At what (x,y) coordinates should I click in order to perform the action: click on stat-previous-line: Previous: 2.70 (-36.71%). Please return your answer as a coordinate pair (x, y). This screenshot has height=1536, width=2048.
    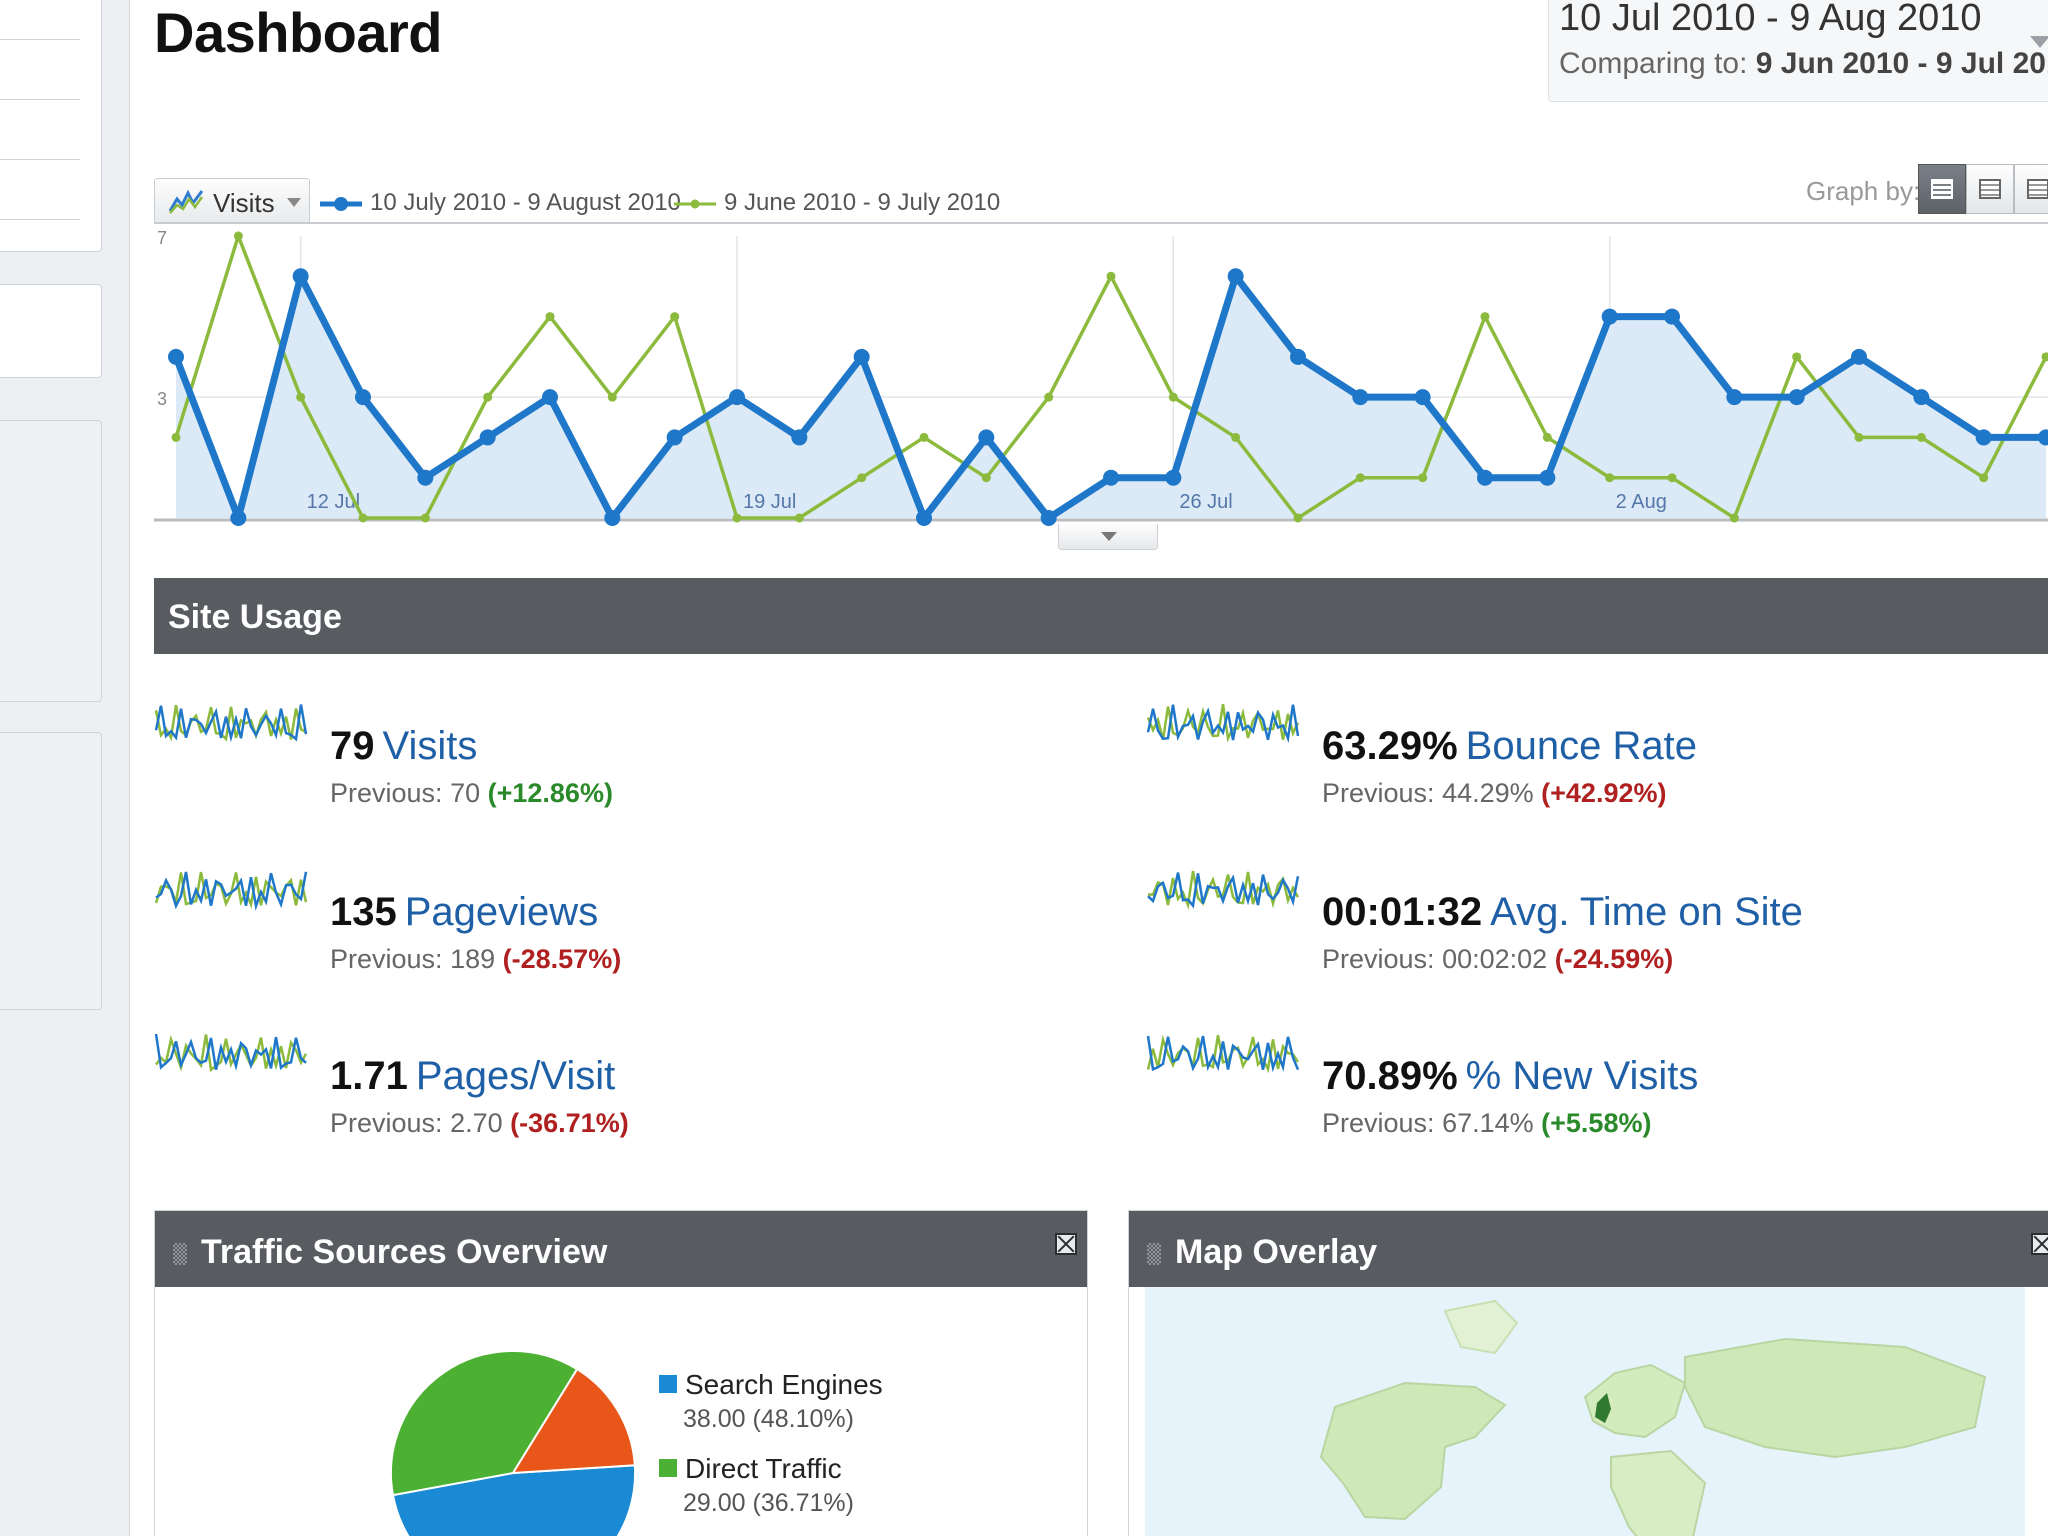
    Looking at the image, I should click on (479, 1123).